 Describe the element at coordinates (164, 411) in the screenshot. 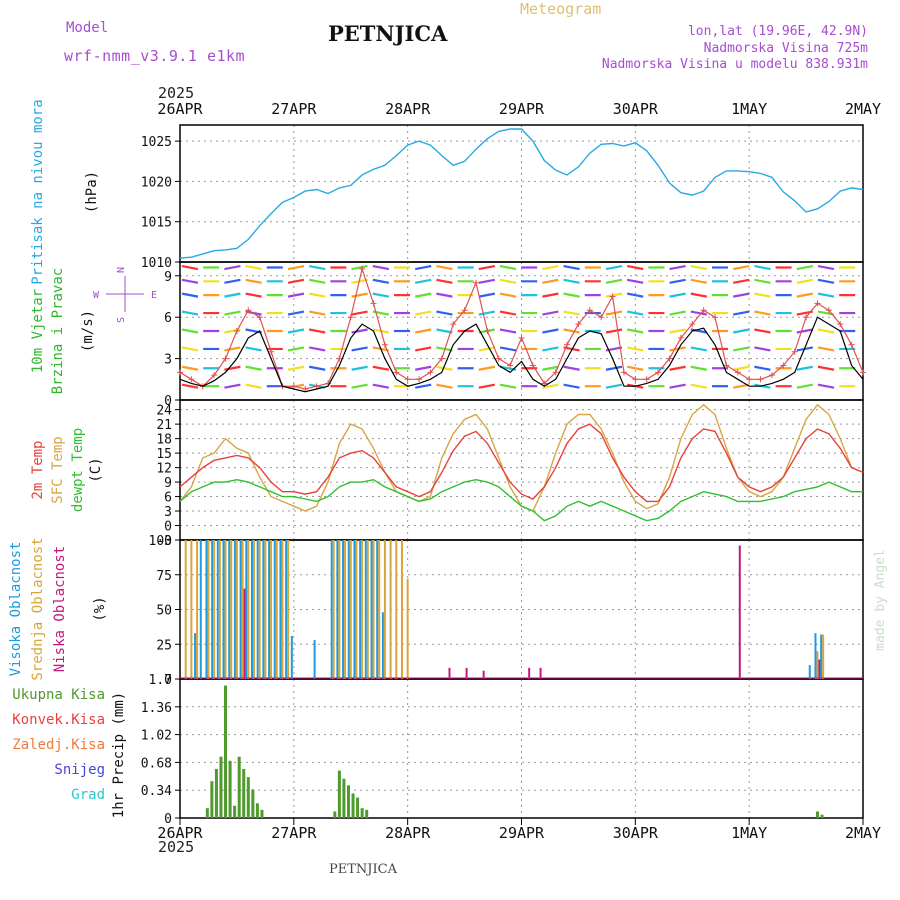

I see `y-tick-label: 24` at that location.